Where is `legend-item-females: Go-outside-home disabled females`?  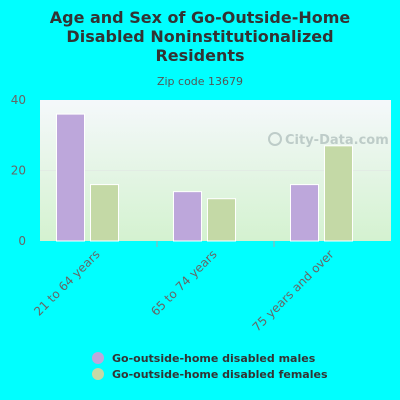
legend-item-females: Go-outside-home disabled females is located at coordinates (210, 374).